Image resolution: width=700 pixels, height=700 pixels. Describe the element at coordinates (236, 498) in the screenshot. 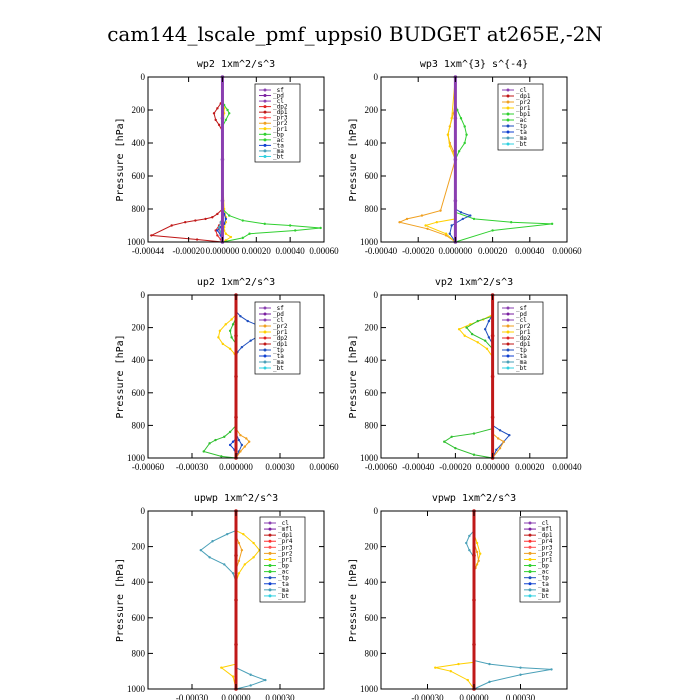

I see `panel-title: upwp 1xm^2/s^3` at that location.